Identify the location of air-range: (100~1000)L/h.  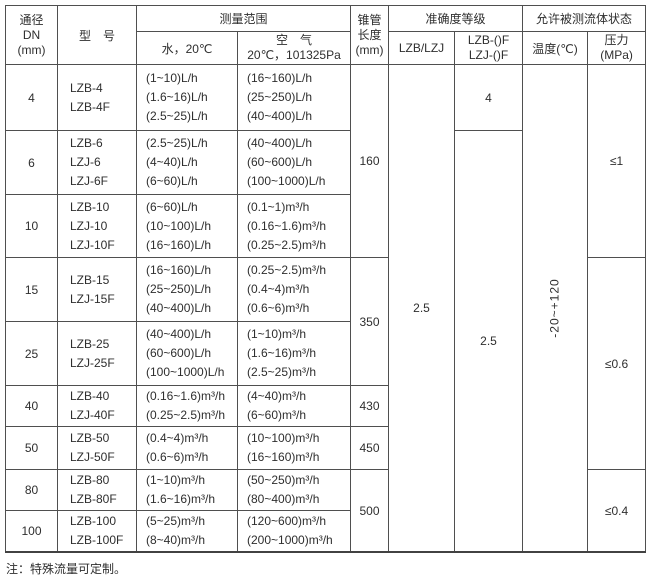
(286, 181).